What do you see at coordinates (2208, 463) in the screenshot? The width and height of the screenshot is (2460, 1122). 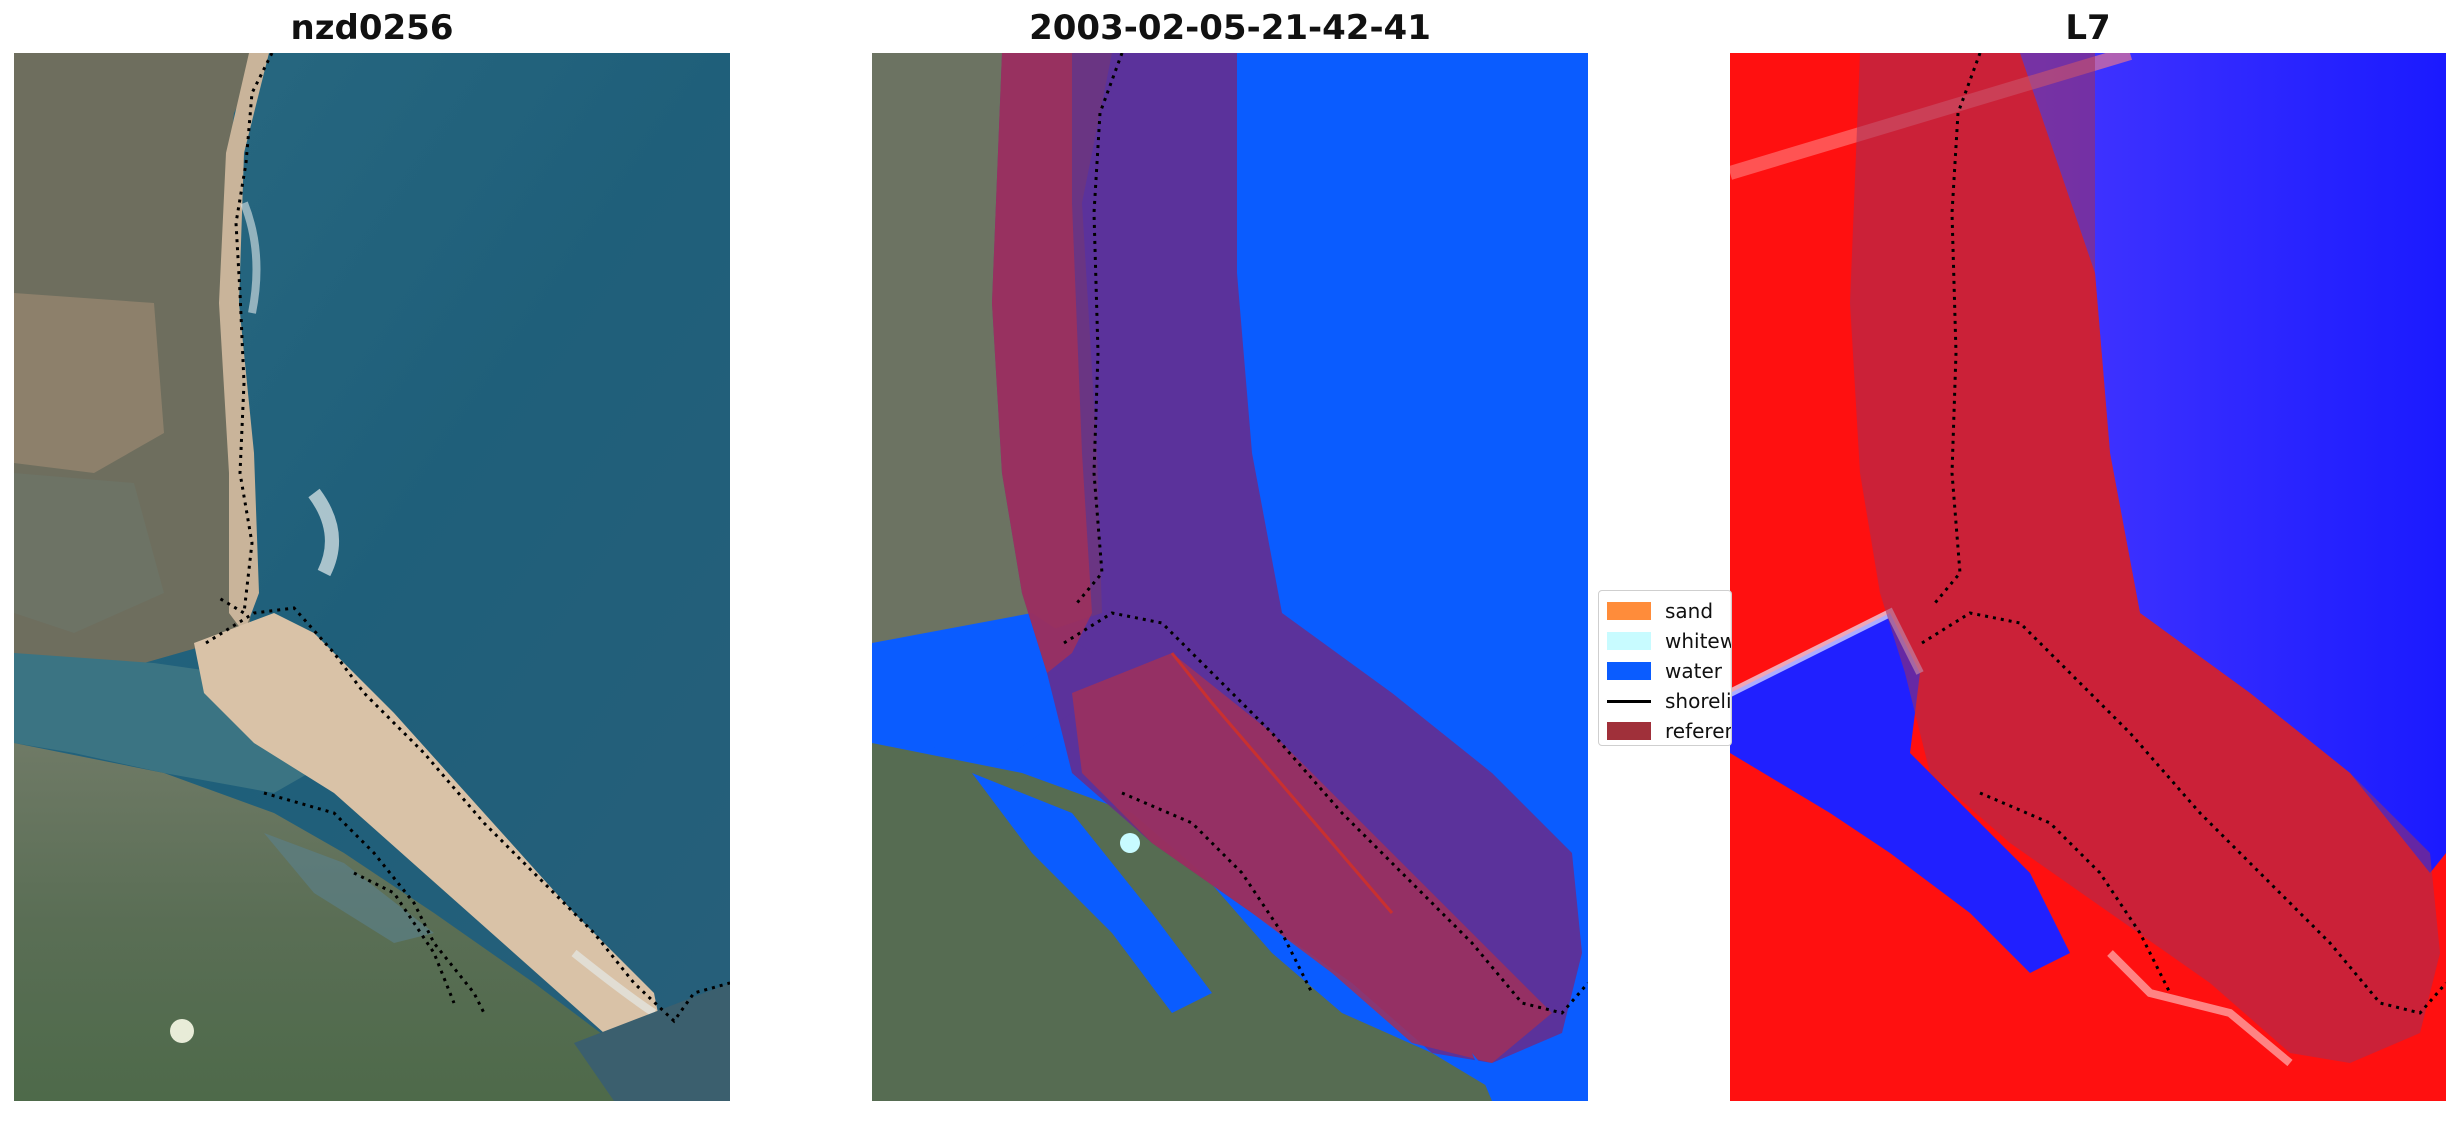 I see `index-water-area` at bounding box center [2208, 463].